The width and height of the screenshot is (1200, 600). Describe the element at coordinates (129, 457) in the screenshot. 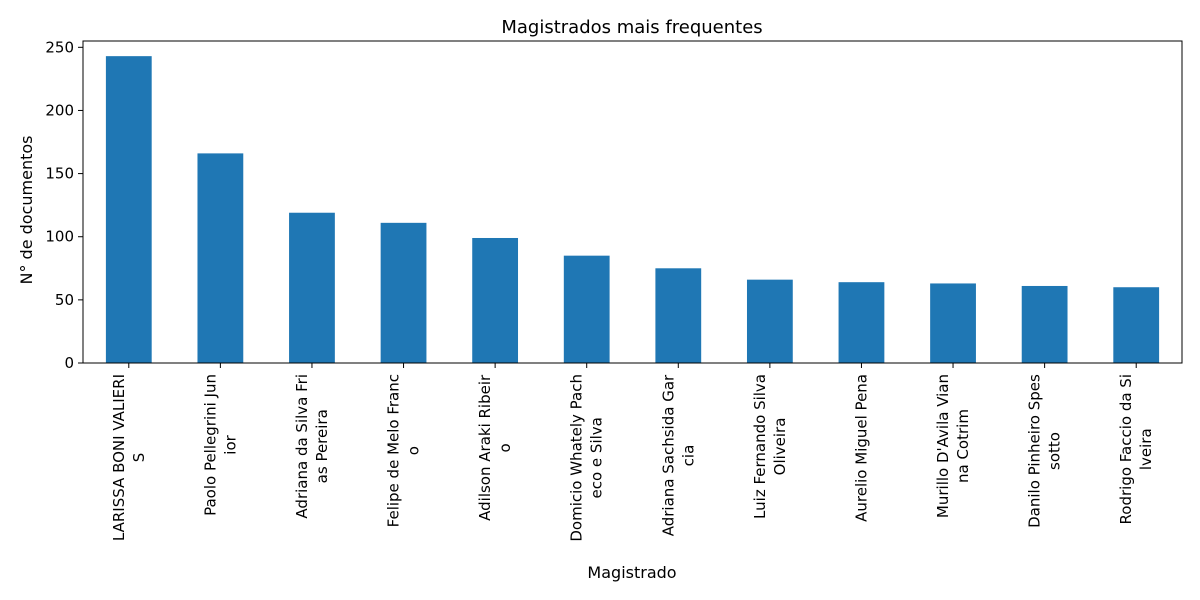

I see `x-tick-label: LARISSA BONI VALIERI S` at that location.